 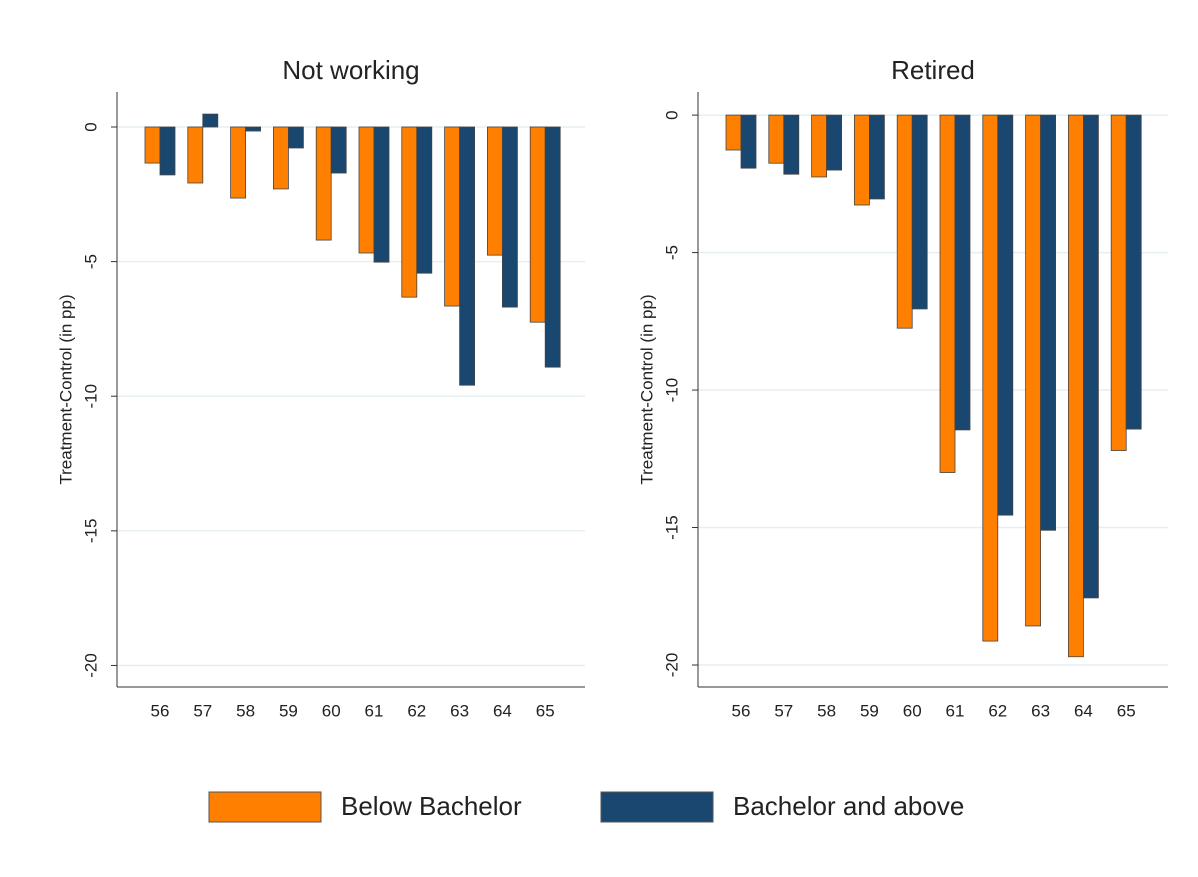 I want to click on legend-label: Below Bachelor, so click(x=431, y=806).